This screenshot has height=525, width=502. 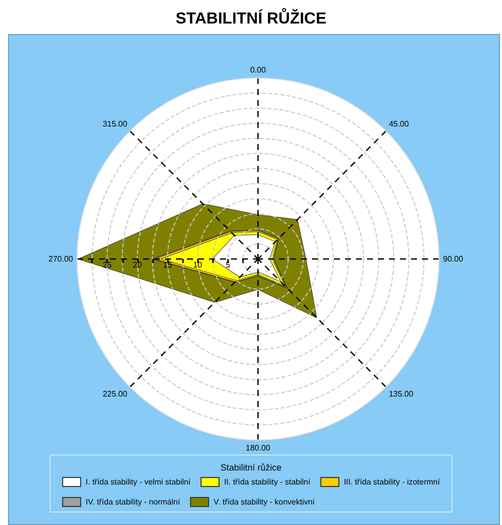 What do you see at coordinates (401, 393) in the screenshot?
I see `spoke-label: 135.00` at bounding box center [401, 393].